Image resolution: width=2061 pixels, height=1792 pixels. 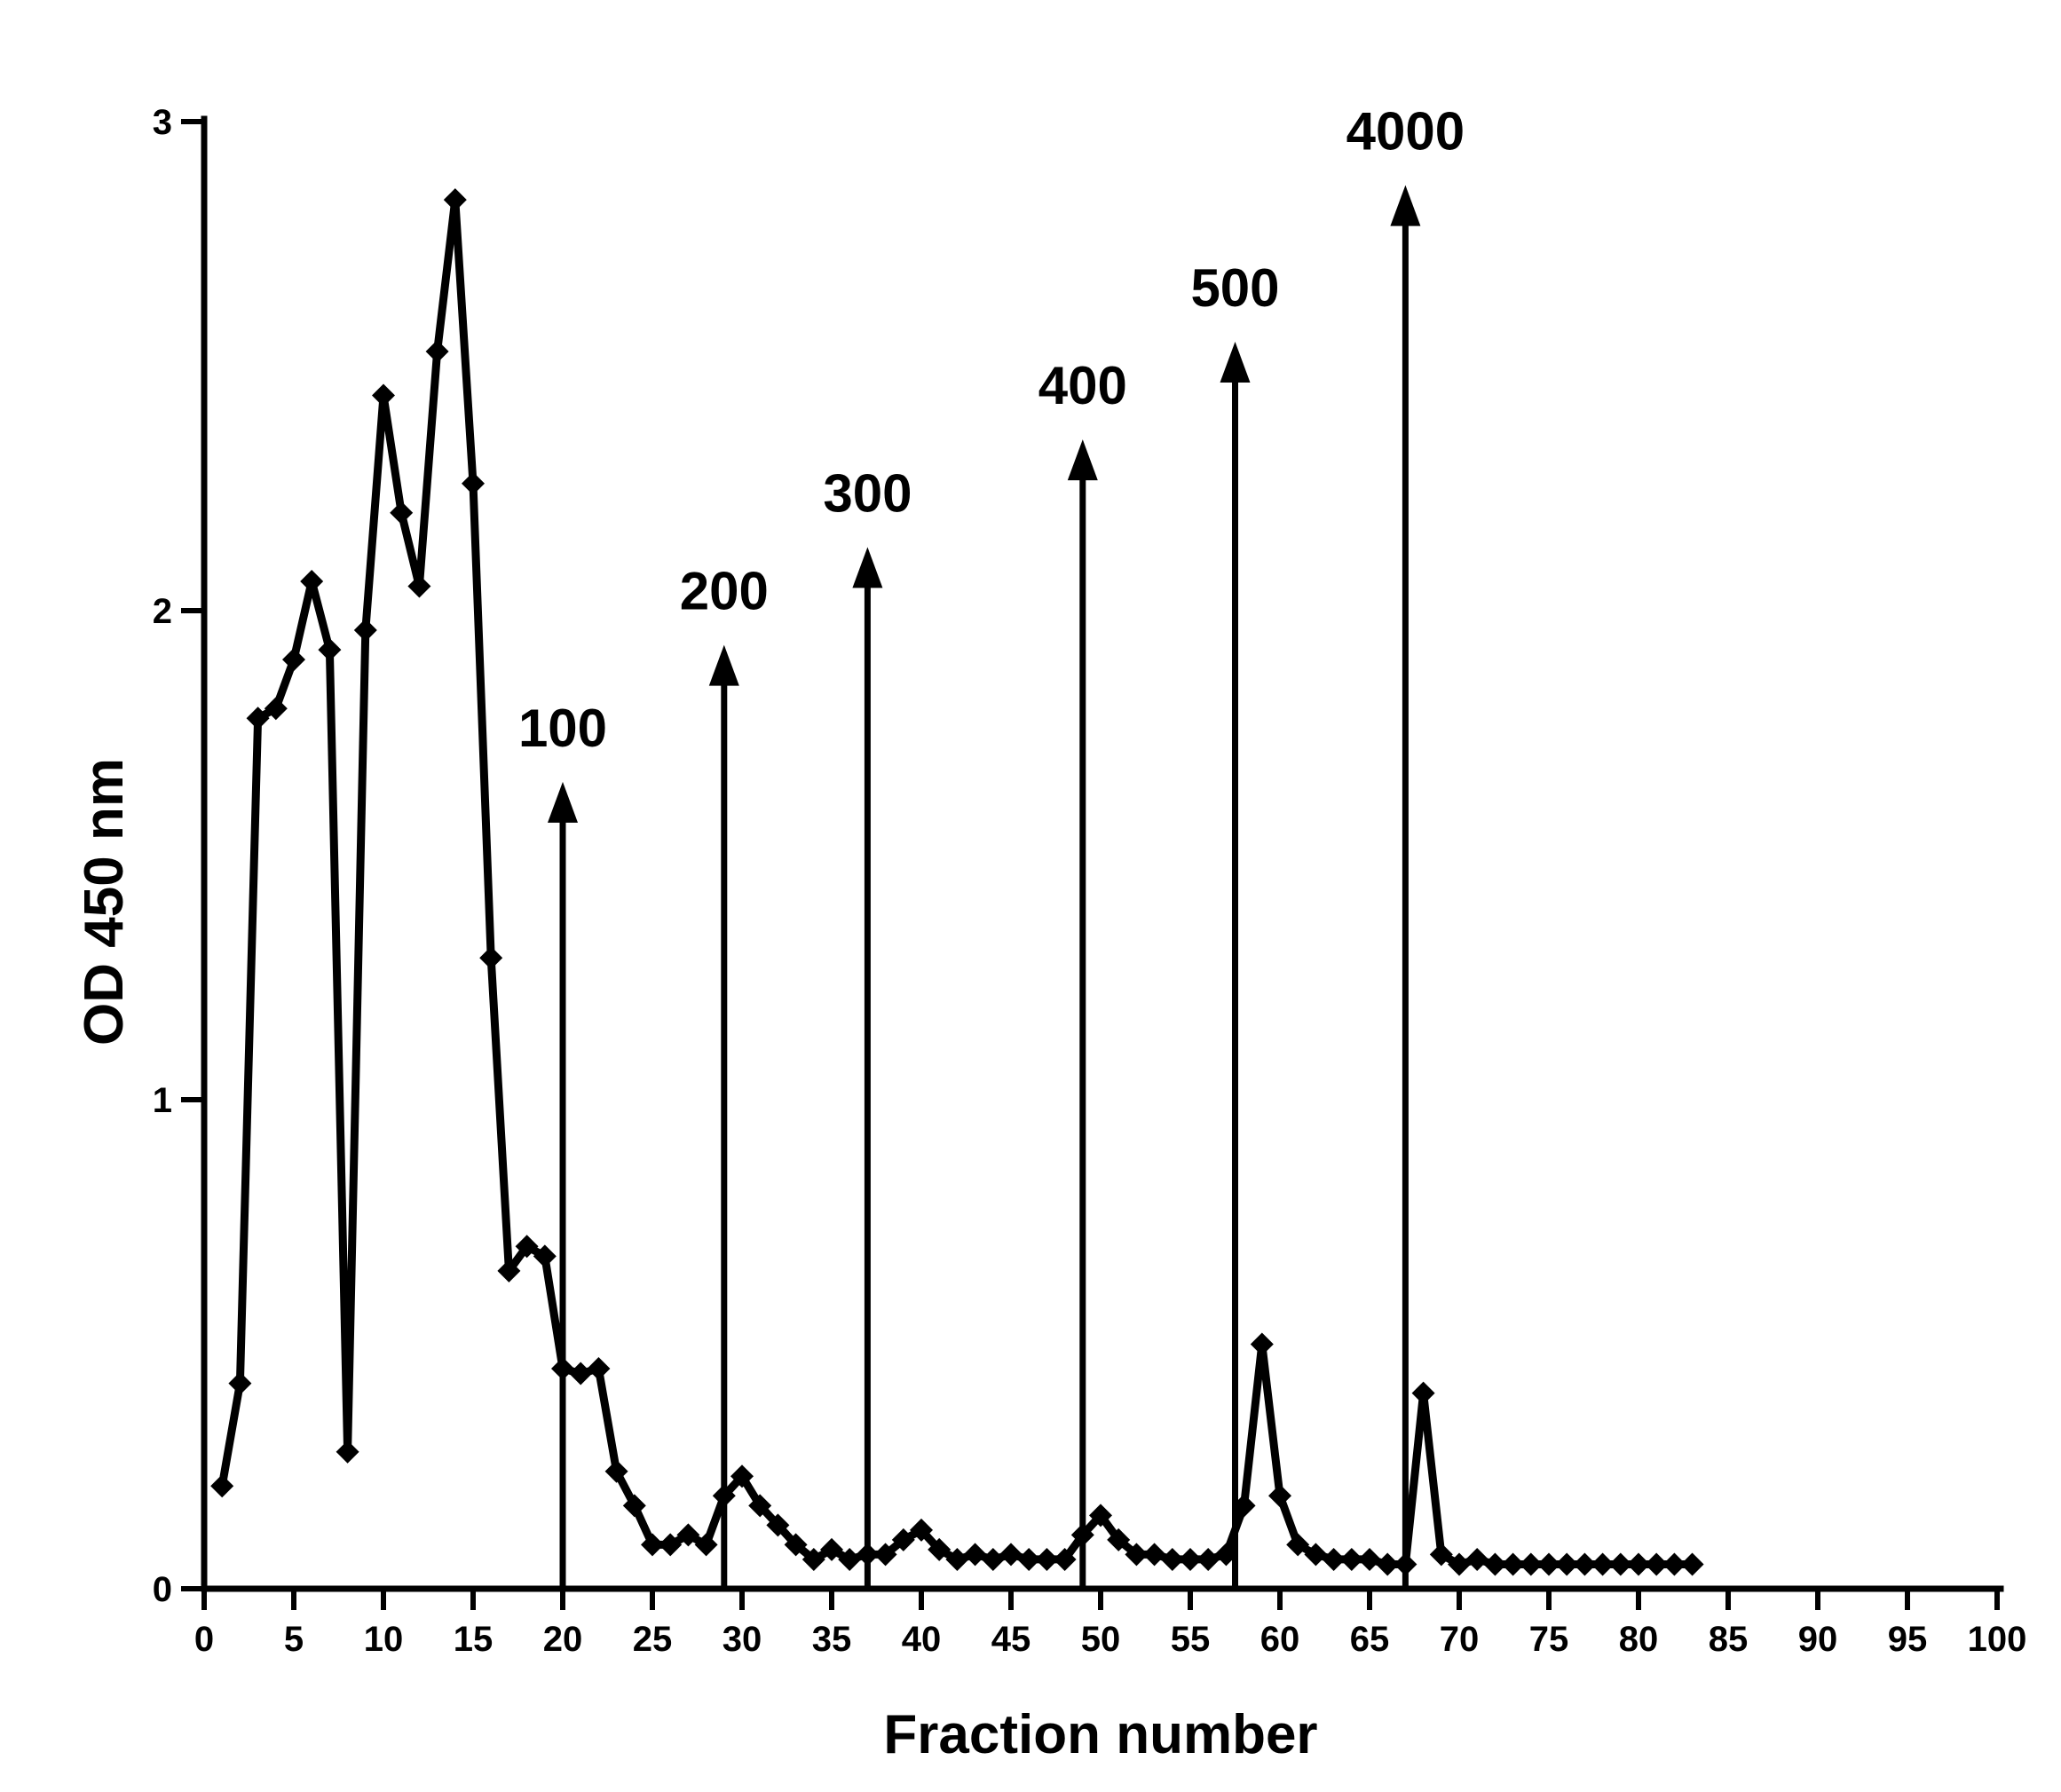 I want to click on x-tick-label: 50, so click(x=1101, y=1639).